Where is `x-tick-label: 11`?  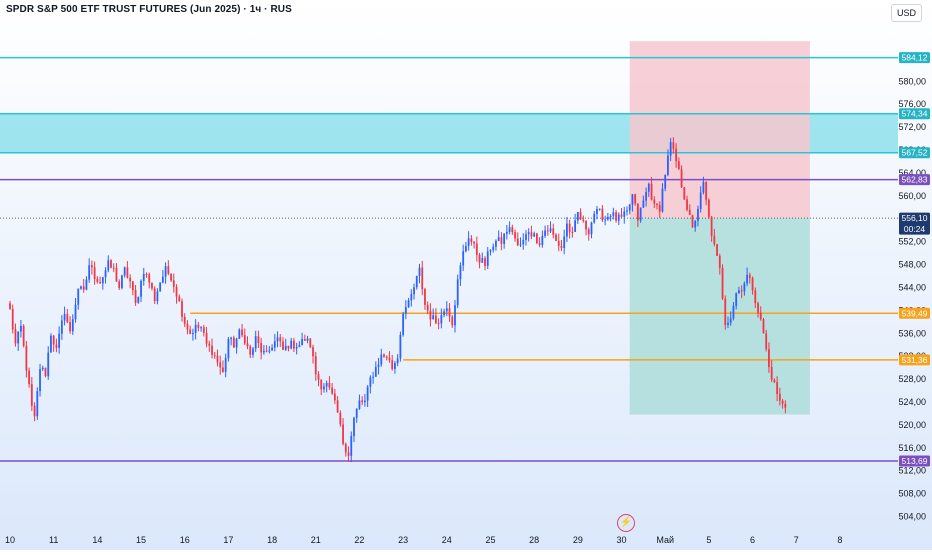
x-tick-label: 11 is located at coordinates (53, 540).